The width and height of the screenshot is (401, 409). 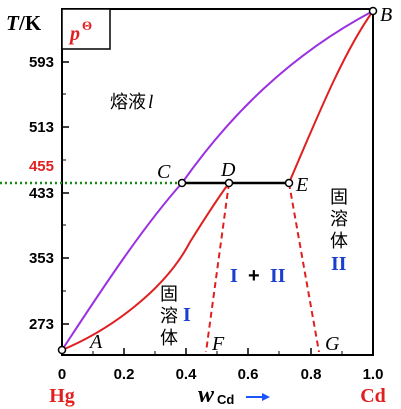 What do you see at coordinates (164, 172) in the screenshot?
I see `point-c-label: C` at bounding box center [164, 172].